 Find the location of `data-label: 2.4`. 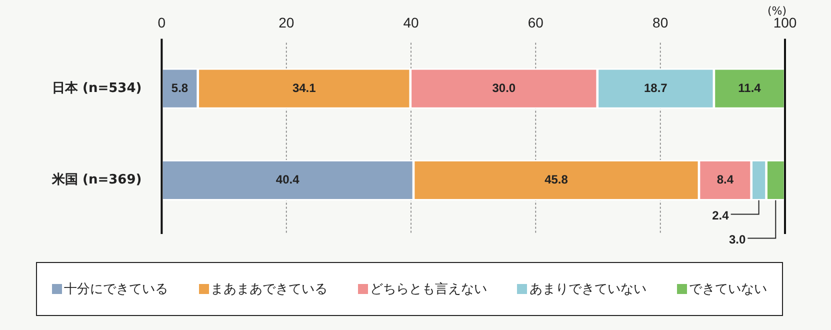

data-label: 2.4 is located at coordinates (721, 215).